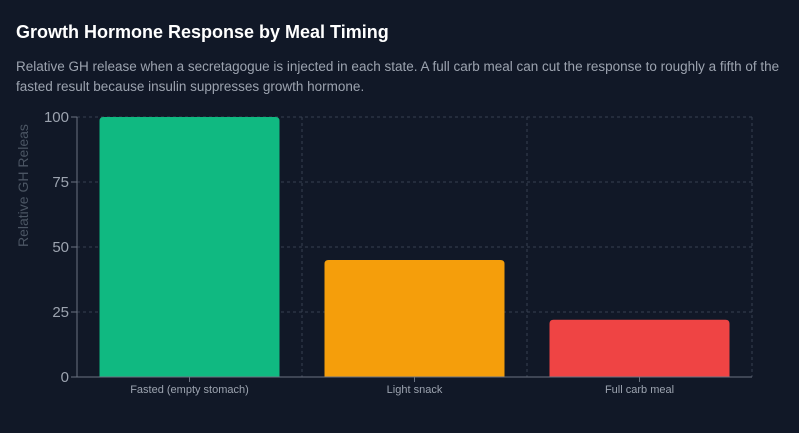 The height and width of the screenshot is (433, 799). Describe the element at coordinates (202, 32) in the screenshot. I see `chart-title: Growth Hormone Response by Meal Timing` at that location.